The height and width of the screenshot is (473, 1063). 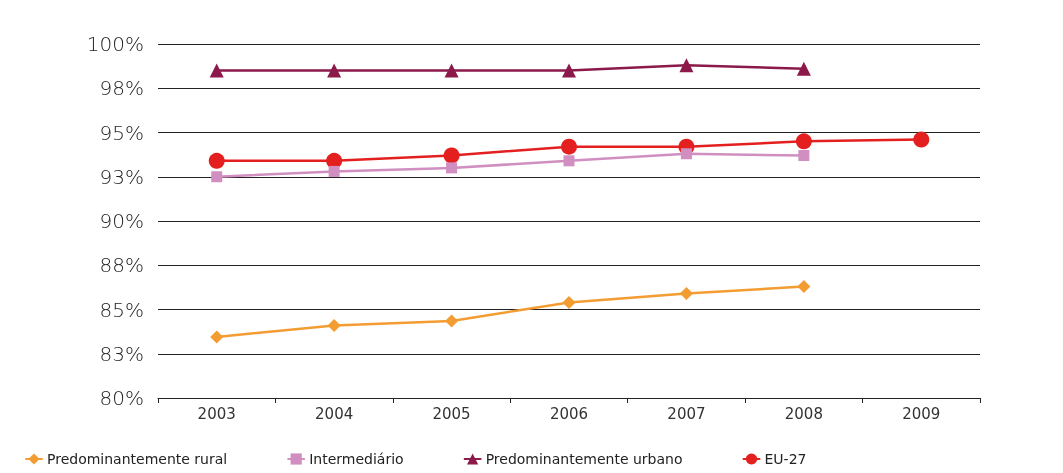 I want to click on y-tick-label: 93%, so click(x=121, y=176).